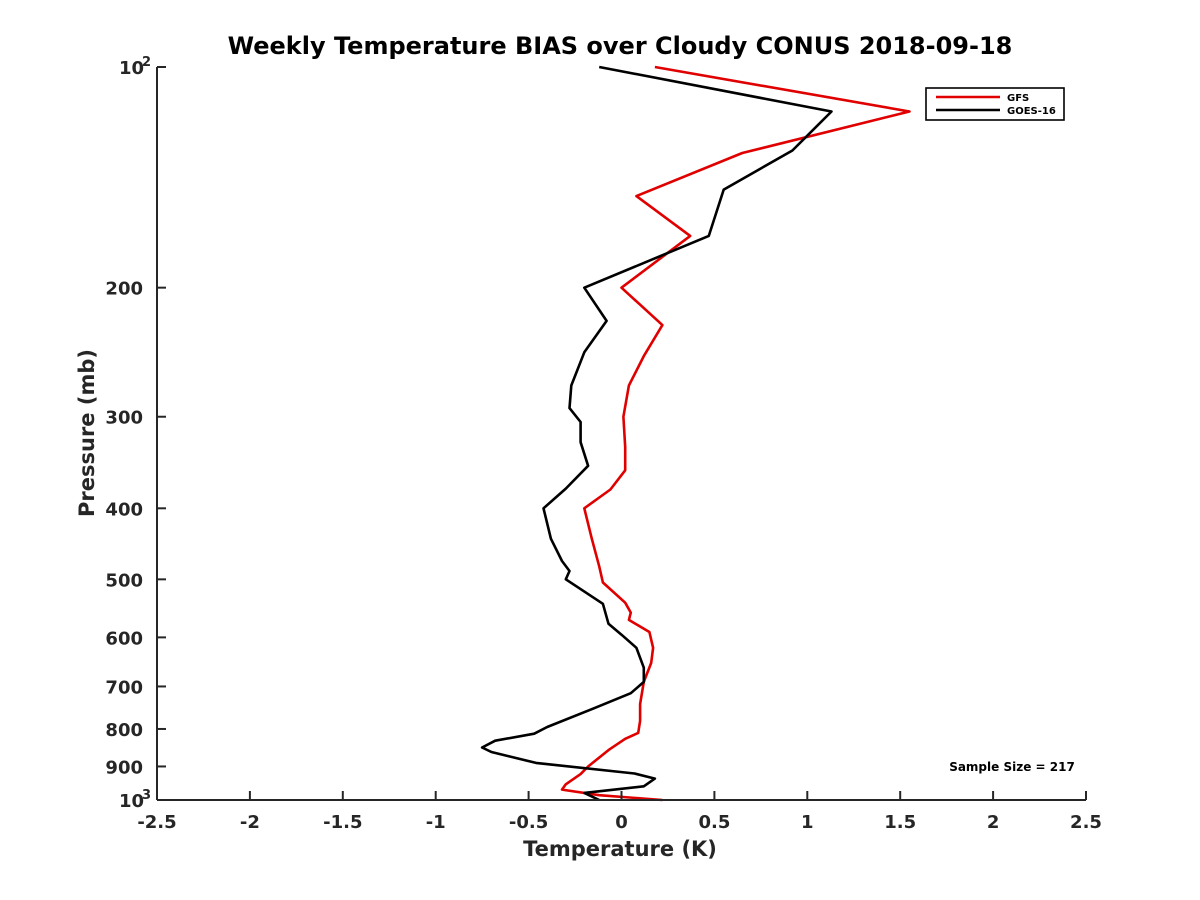 The image size is (1200, 900). What do you see at coordinates (900, 822) in the screenshot?
I see `x-tick-label: 1.5` at bounding box center [900, 822].